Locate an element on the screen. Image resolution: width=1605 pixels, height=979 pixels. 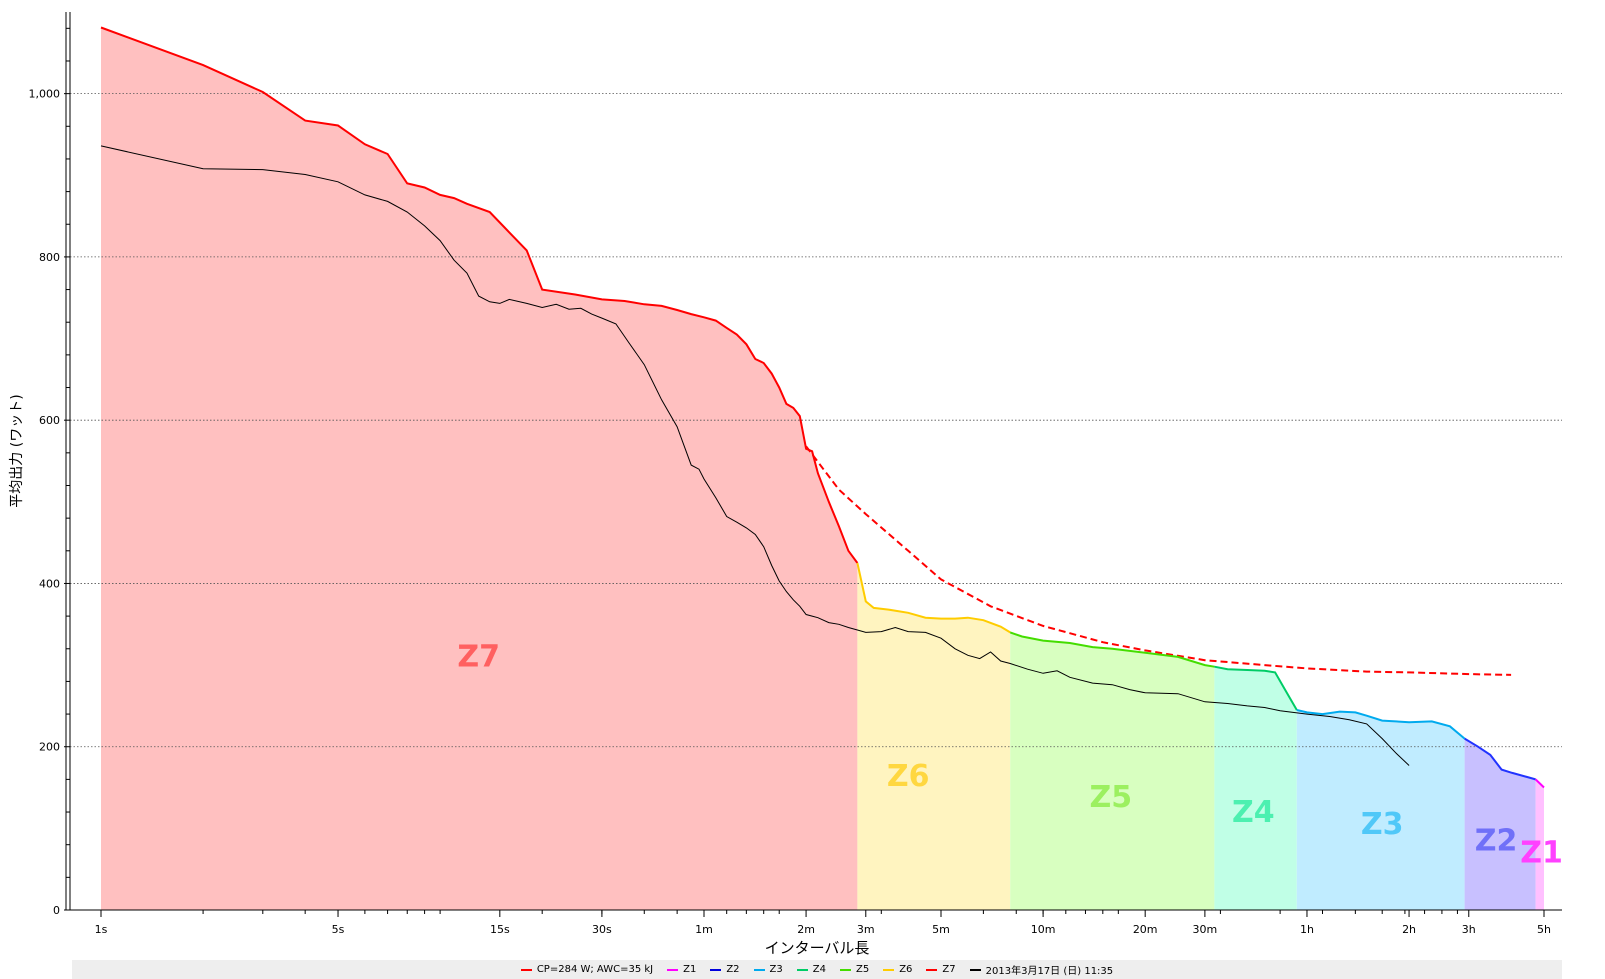
zone-label-z3: Z3 is located at coordinates (1382, 824).